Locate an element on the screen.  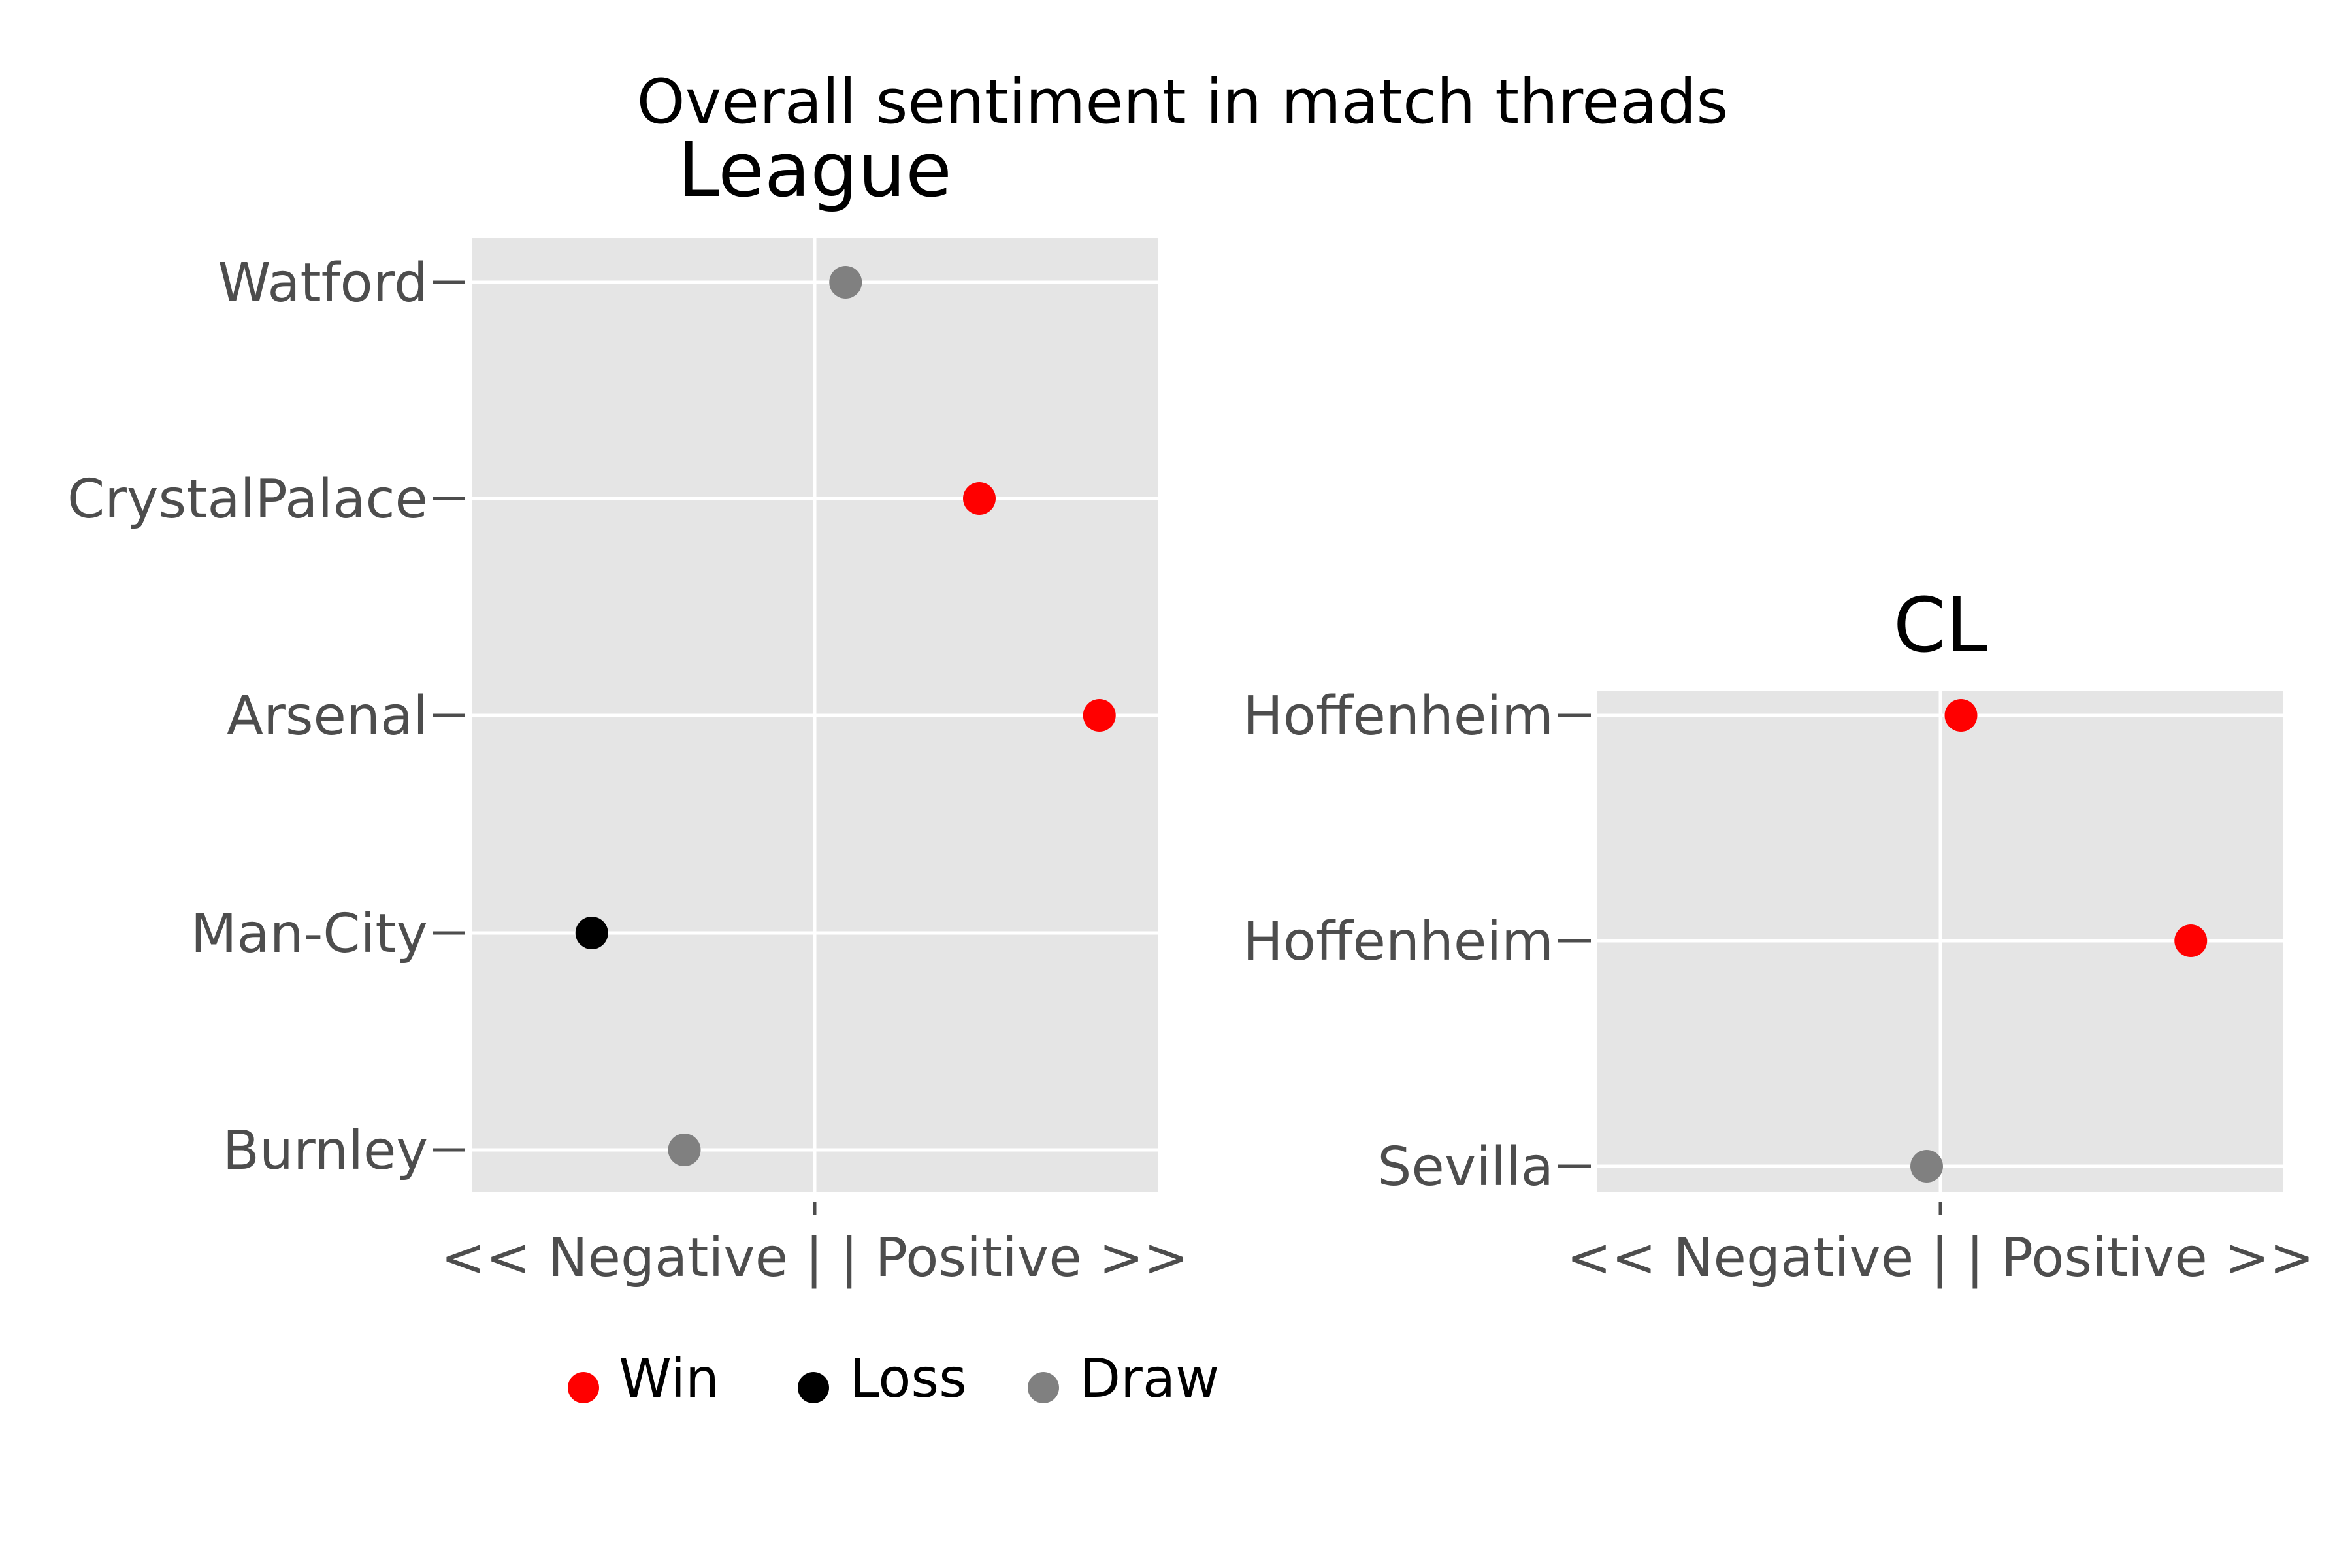
cl-point-sevilla-draw is located at coordinates (1926, 1166).